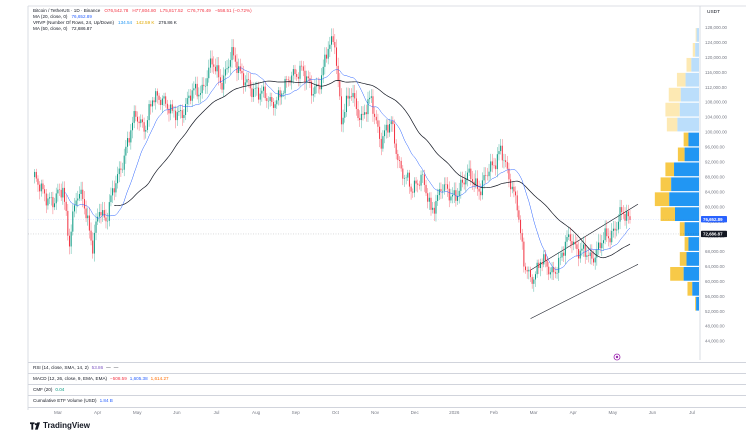 The width and height of the screenshot is (750, 439). I want to click on cmf-pane: CMF (20) 0.04, so click(387, 390).